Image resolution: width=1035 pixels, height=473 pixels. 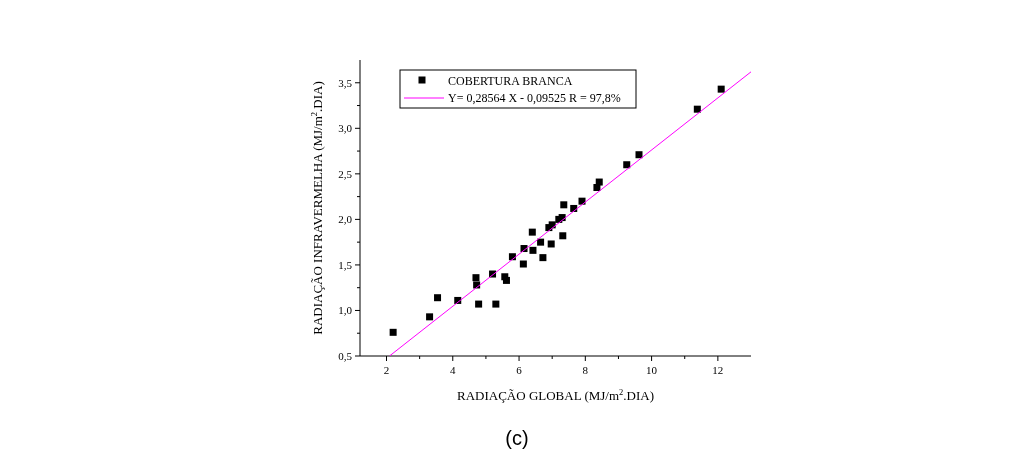 I want to click on x-tick-label: 4, so click(x=453, y=370).